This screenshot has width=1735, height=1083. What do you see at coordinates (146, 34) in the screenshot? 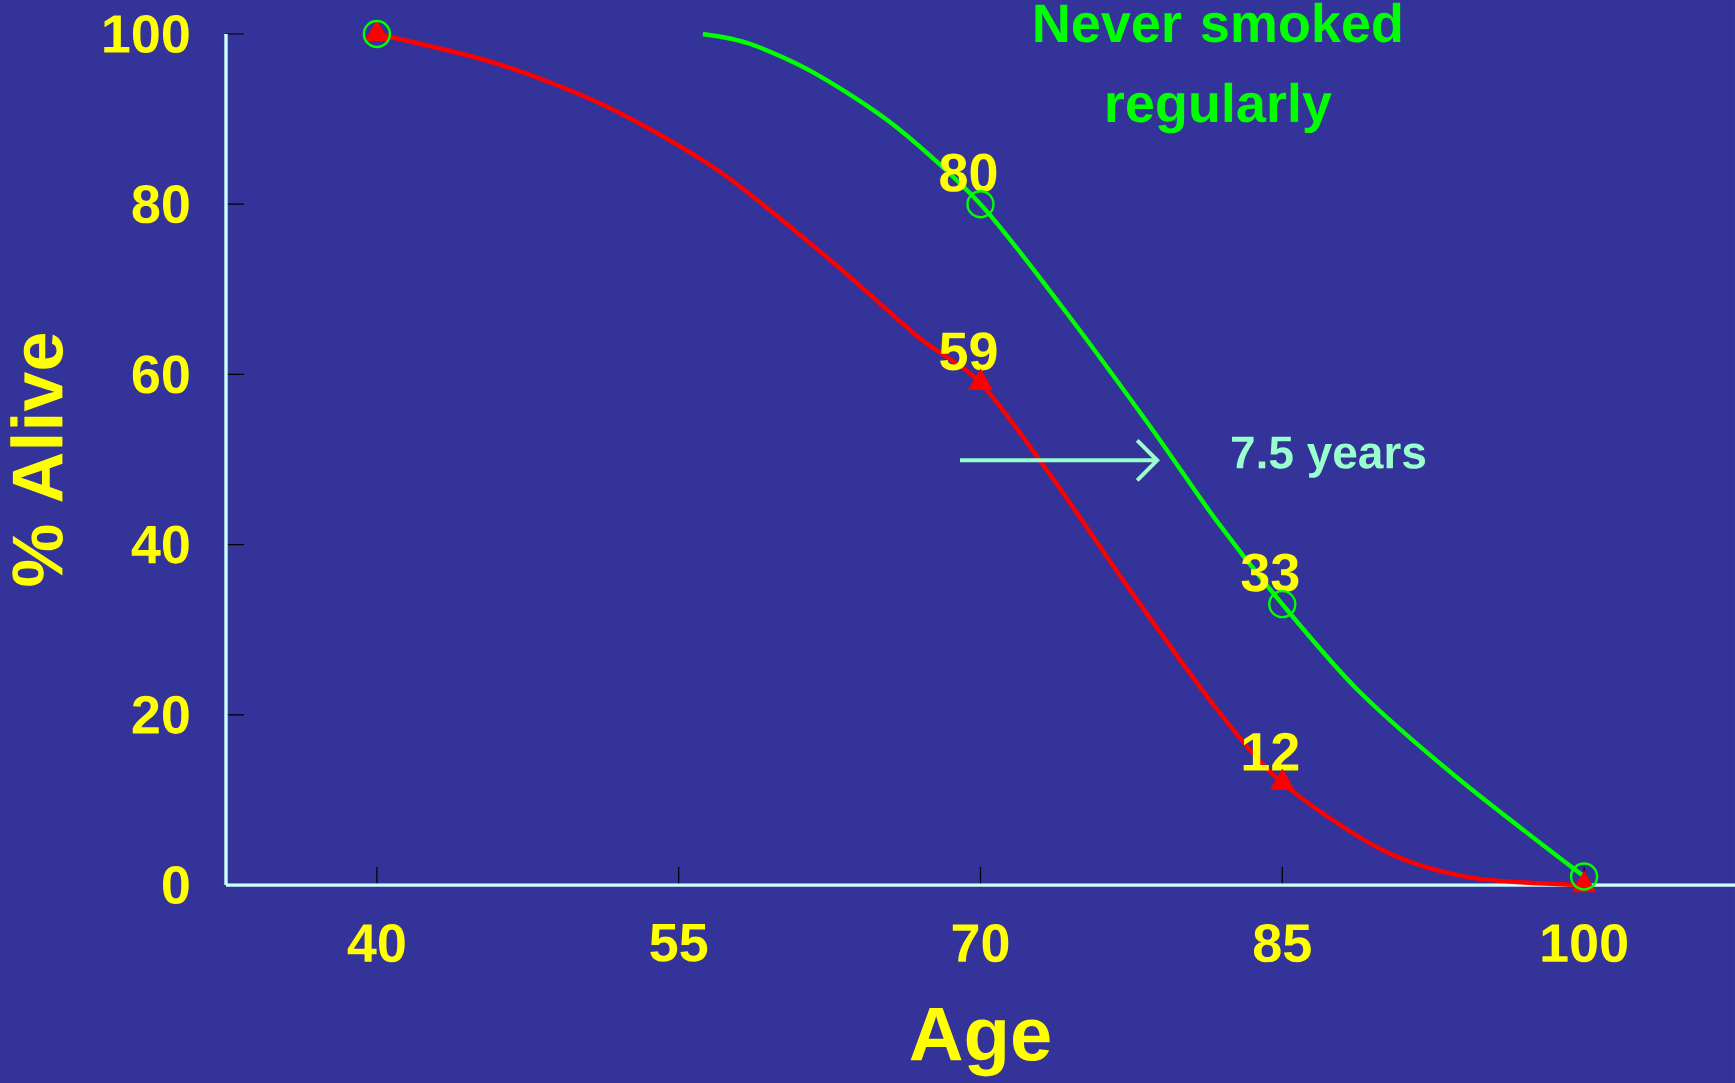
I see `y-tick-label: 100` at bounding box center [146, 34].